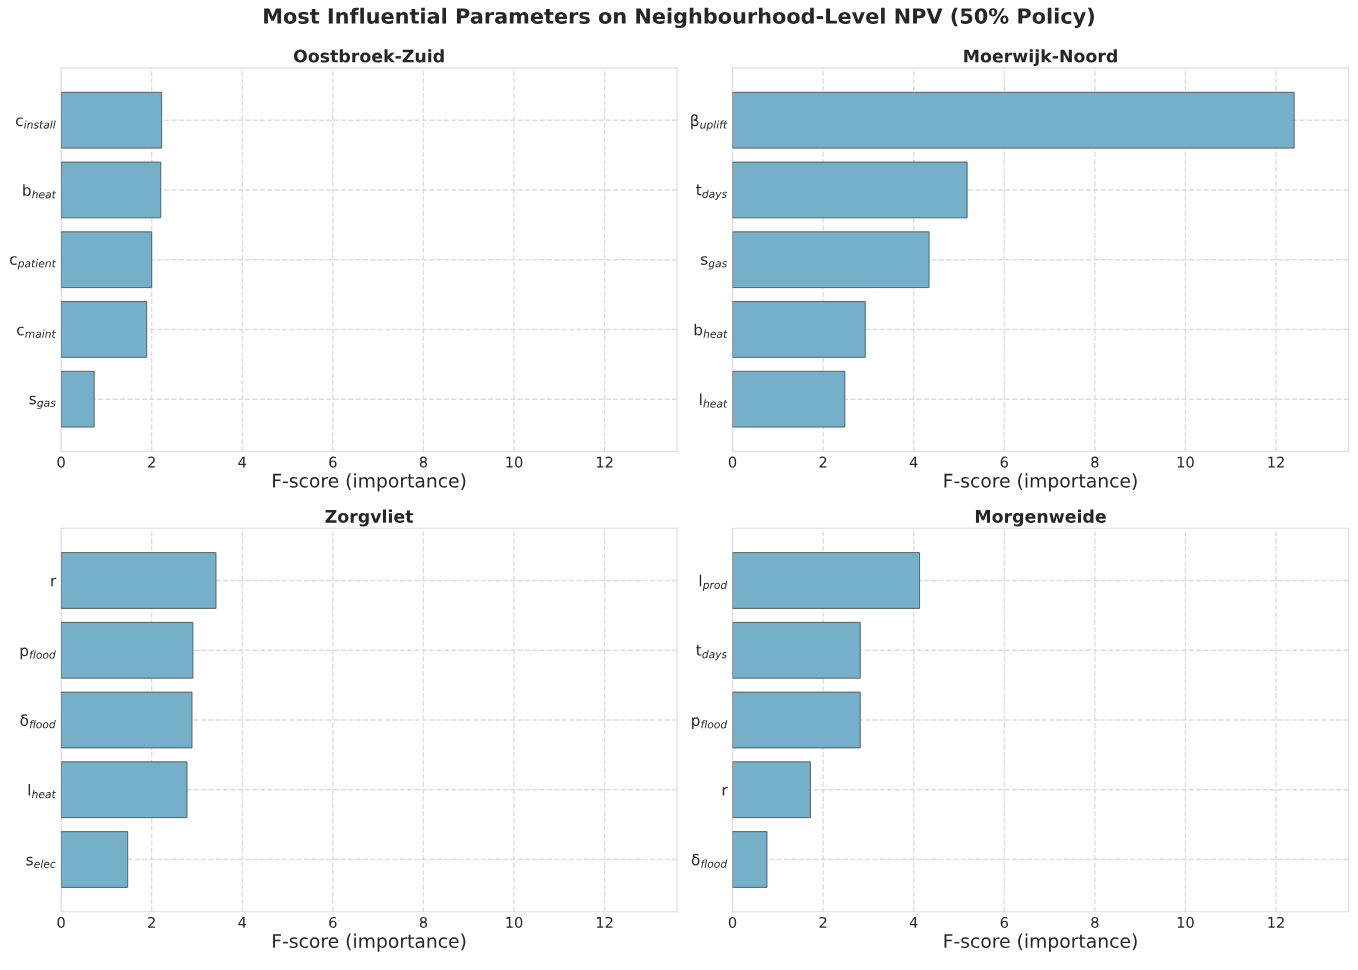  Describe the element at coordinates (368, 56) in the screenshot. I see `chart-title: Oostbroek-Zuid` at that location.